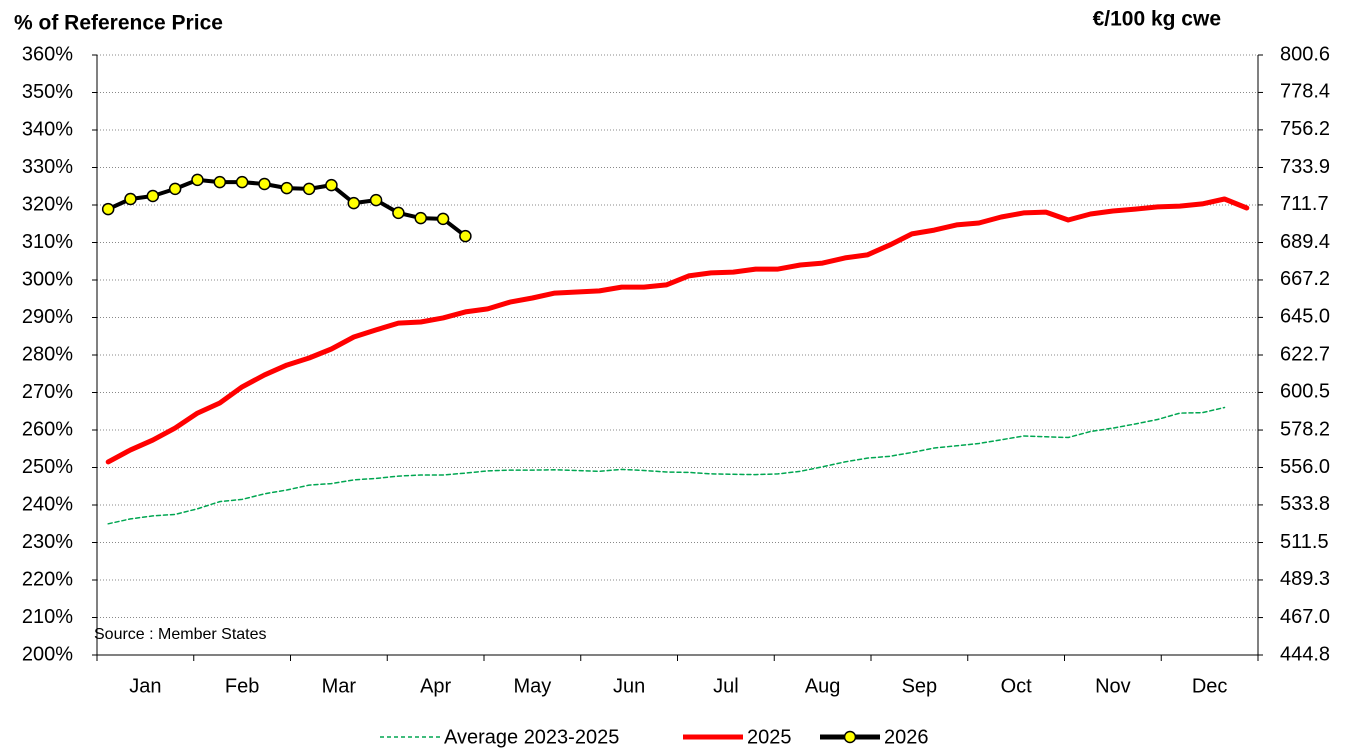 Image resolution: width=1348 pixels, height=749 pixels. What do you see at coordinates (145, 686) in the screenshot?
I see `x-tick-label: Jan` at bounding box center [145, 686].